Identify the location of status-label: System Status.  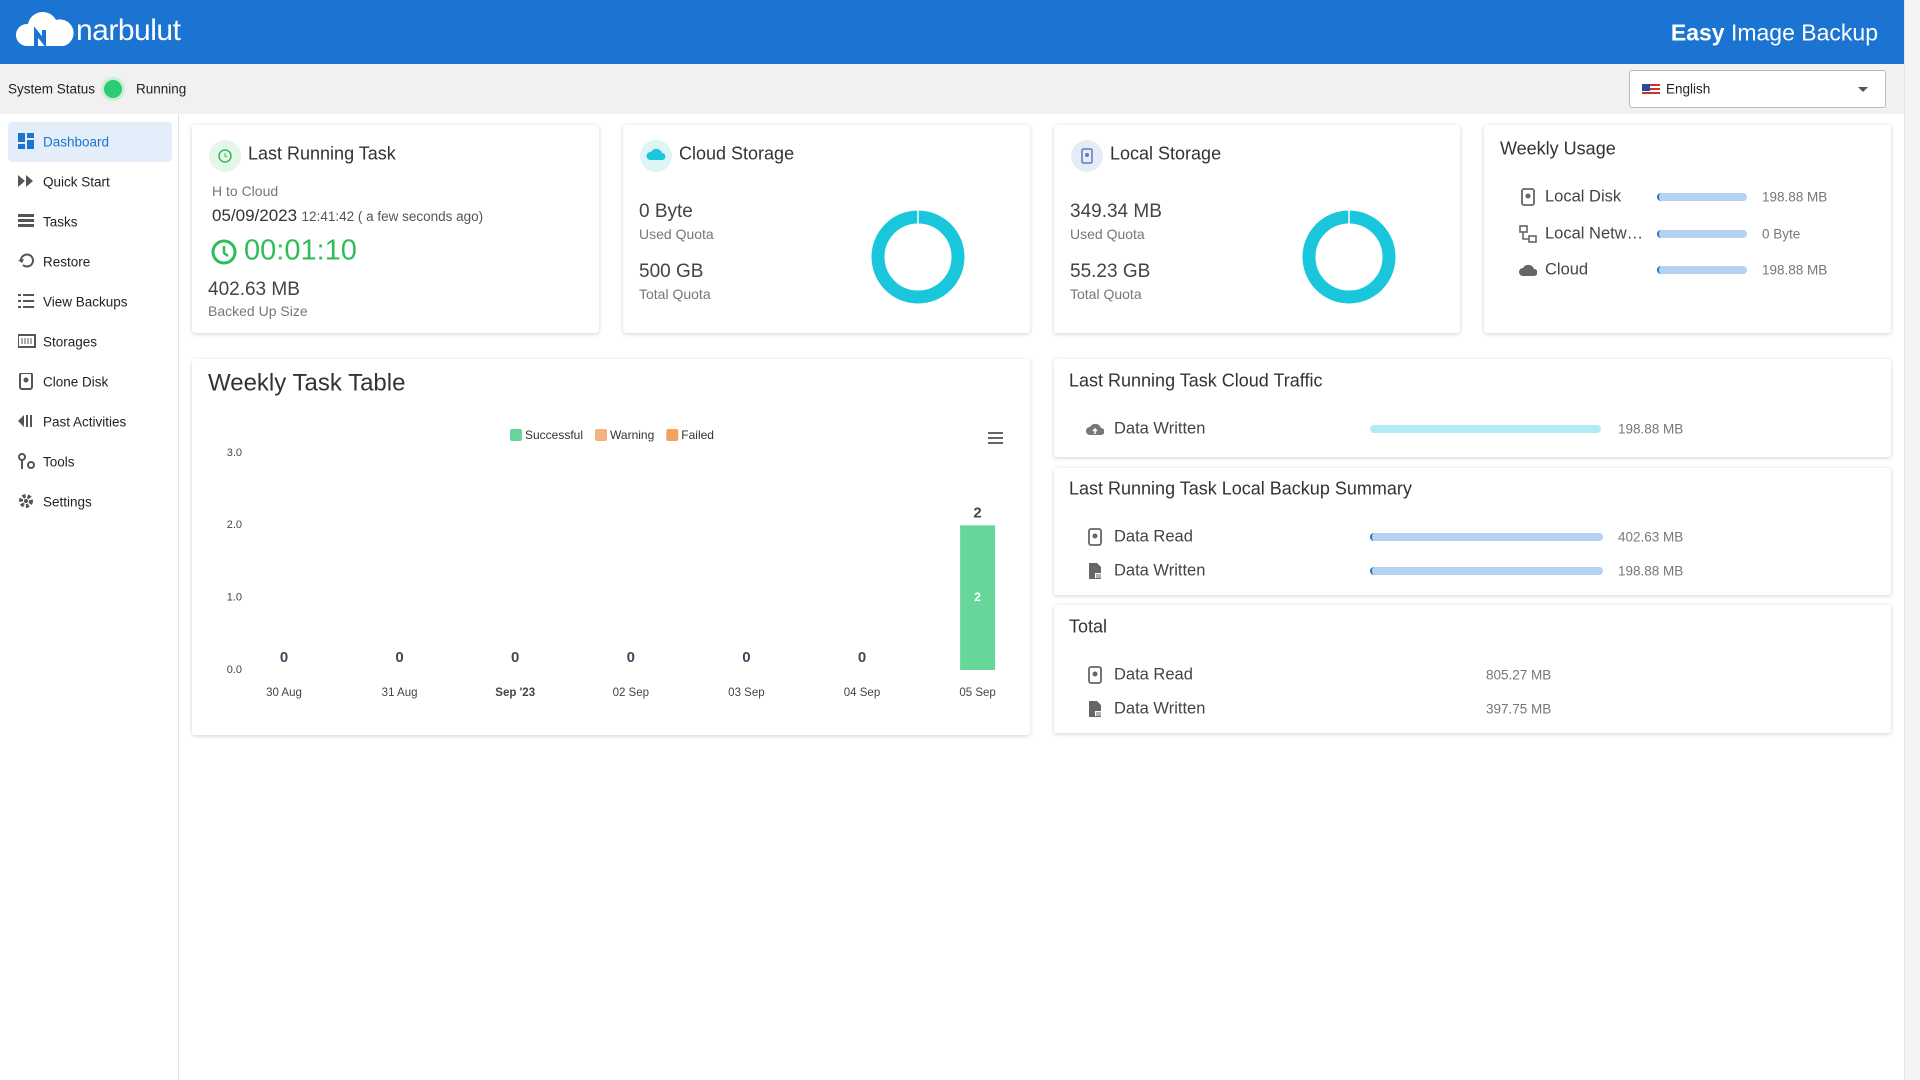
(52, 89).